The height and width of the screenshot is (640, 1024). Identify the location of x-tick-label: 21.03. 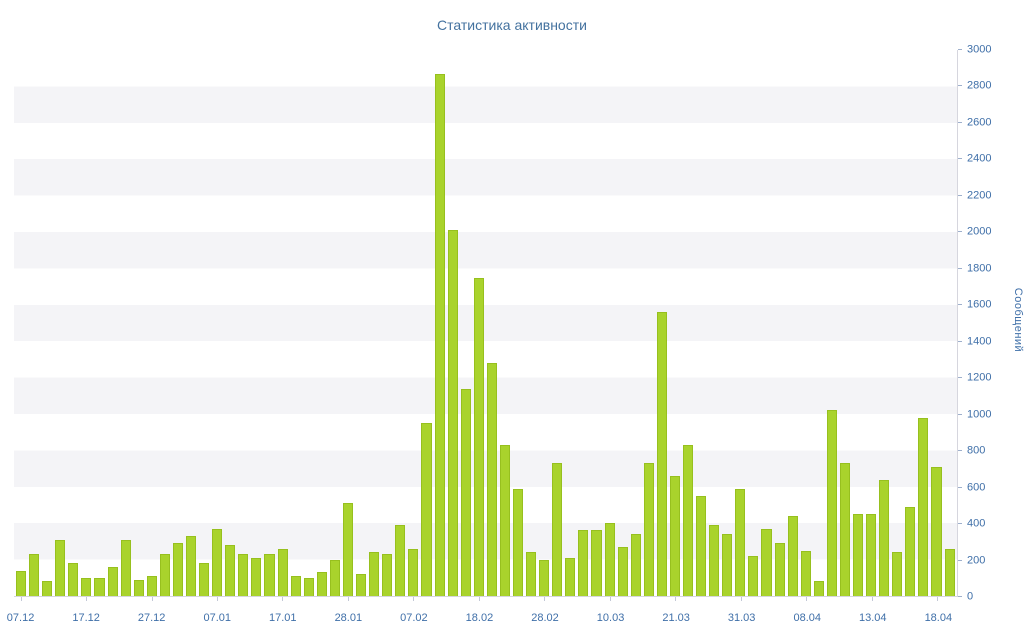
(676, 618).